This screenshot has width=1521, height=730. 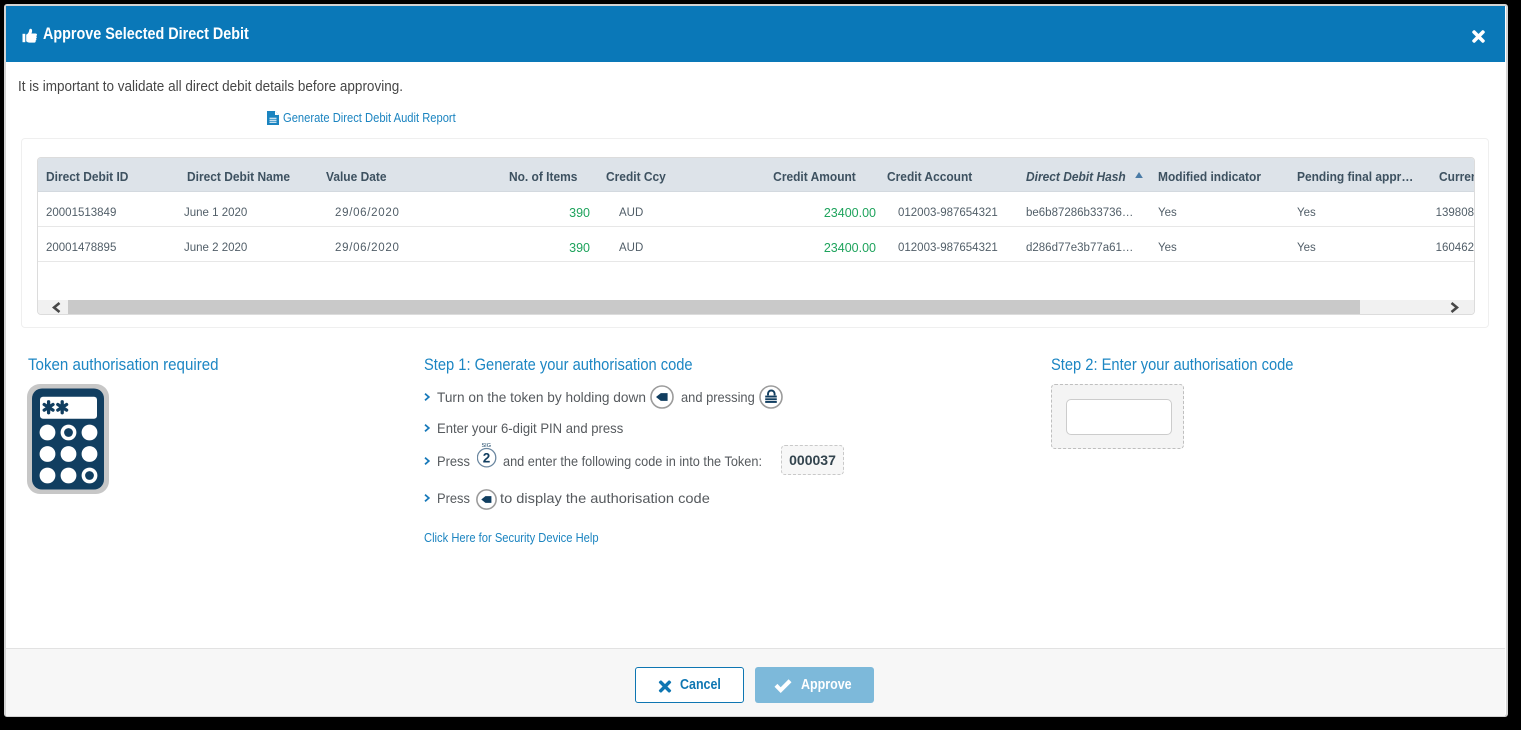 I want to click on svg-text: 2, so click(x=487, y=458).